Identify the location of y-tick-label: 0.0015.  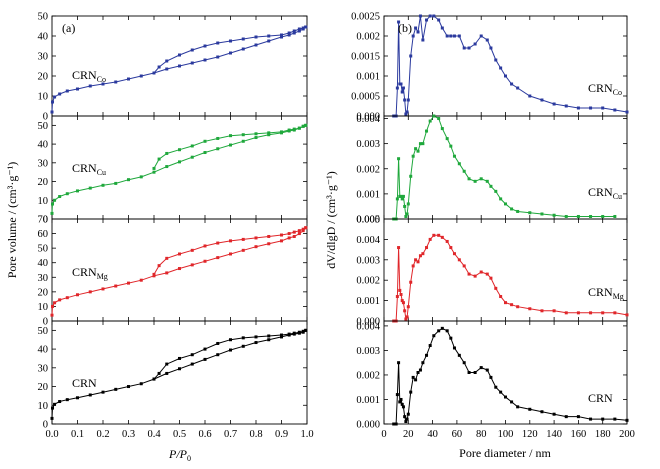
(365, 57).